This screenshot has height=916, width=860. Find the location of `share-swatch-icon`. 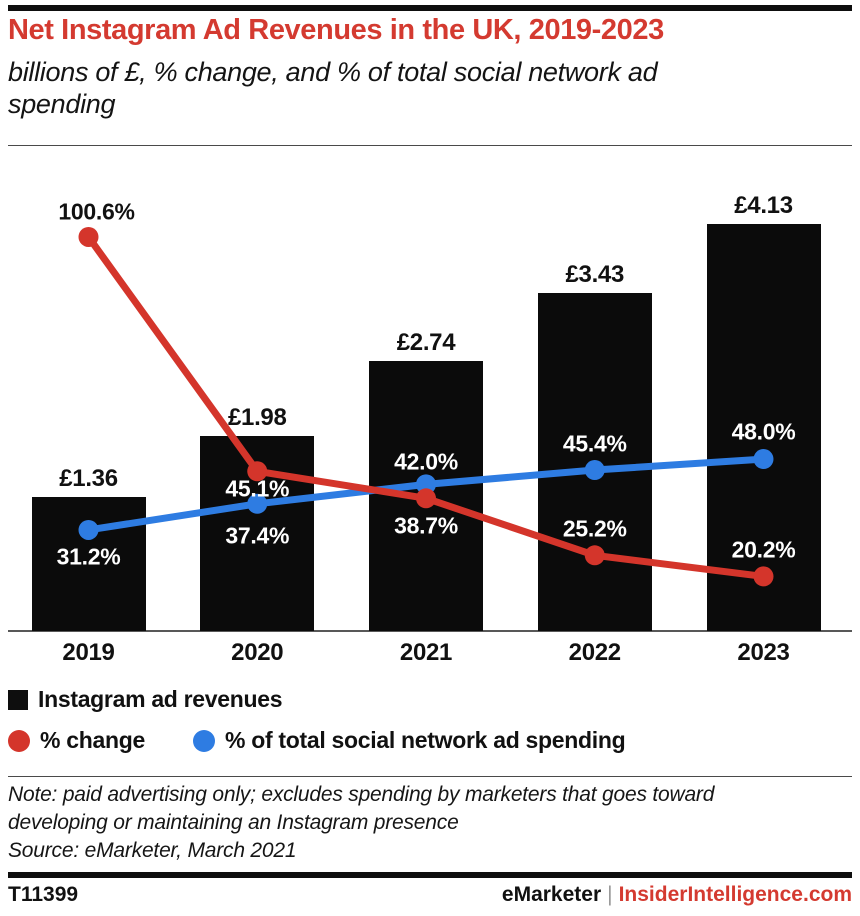

share-swatch-icon is located at coordinates (203, 740).